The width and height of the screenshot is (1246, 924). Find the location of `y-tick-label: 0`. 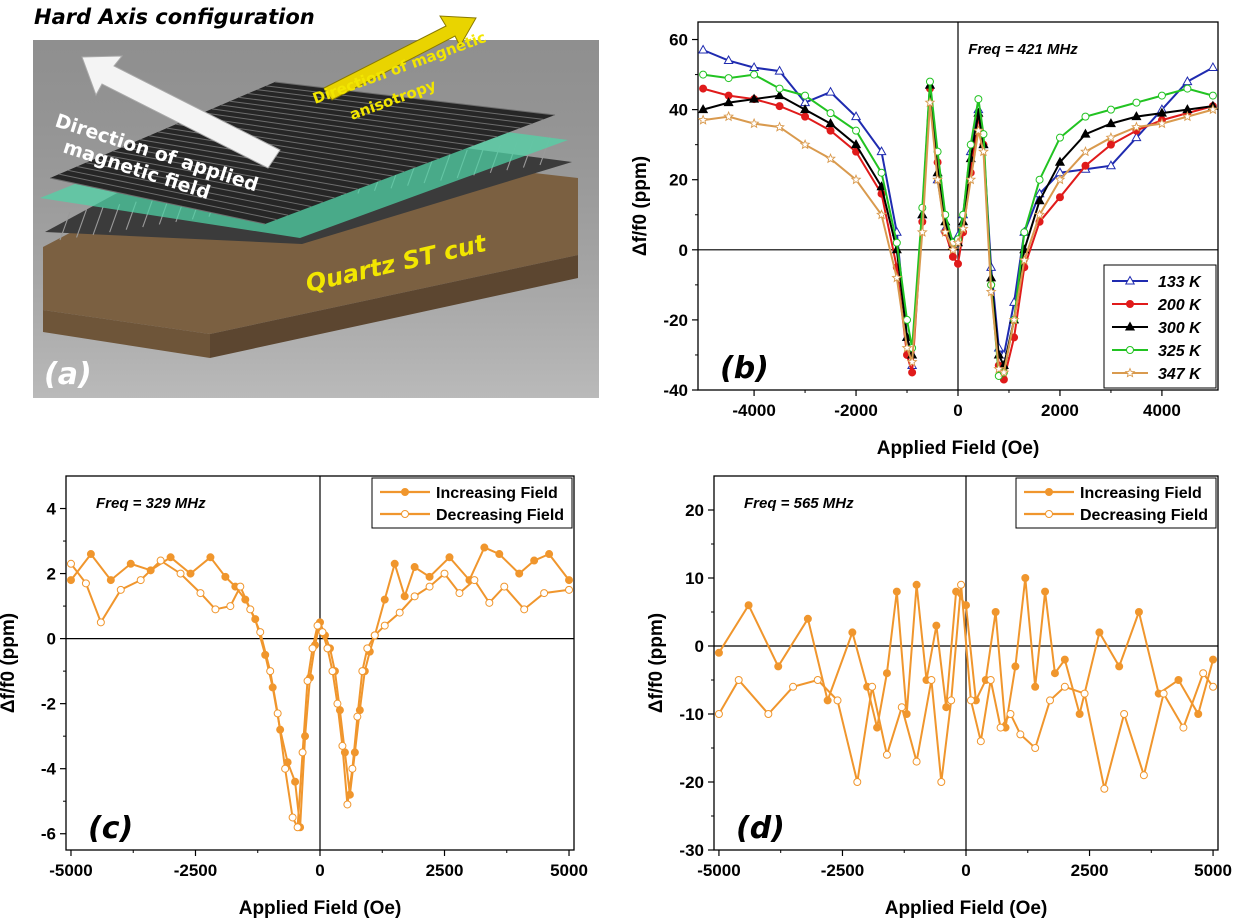

y-tick-label: 0 is located at coordinates (683, 250).